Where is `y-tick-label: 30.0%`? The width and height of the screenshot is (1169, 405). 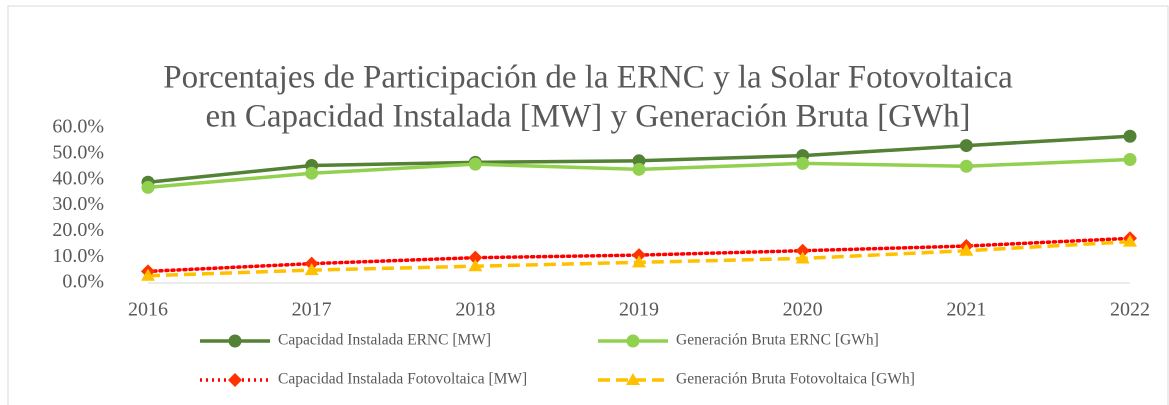 y-tick-label: 30.0% is located at coordinates (78, 204).